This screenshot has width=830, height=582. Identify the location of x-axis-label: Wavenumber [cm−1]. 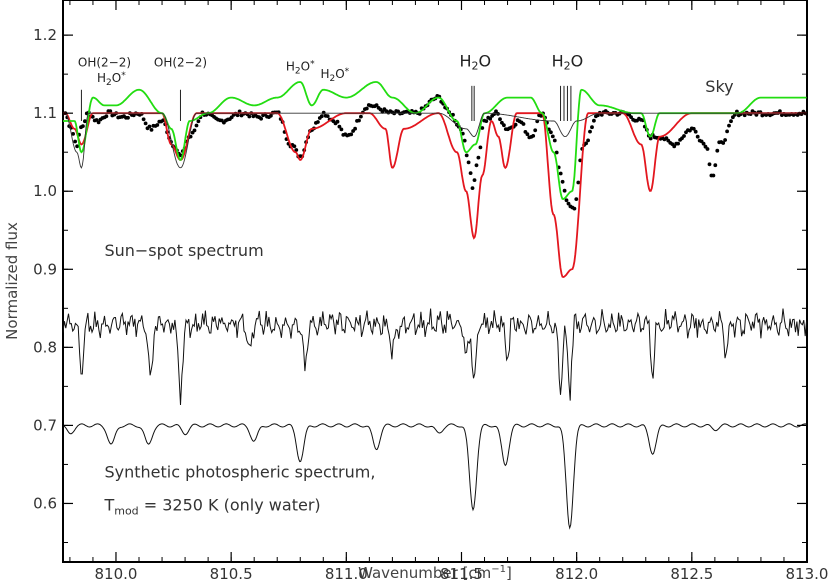
(435, 573).